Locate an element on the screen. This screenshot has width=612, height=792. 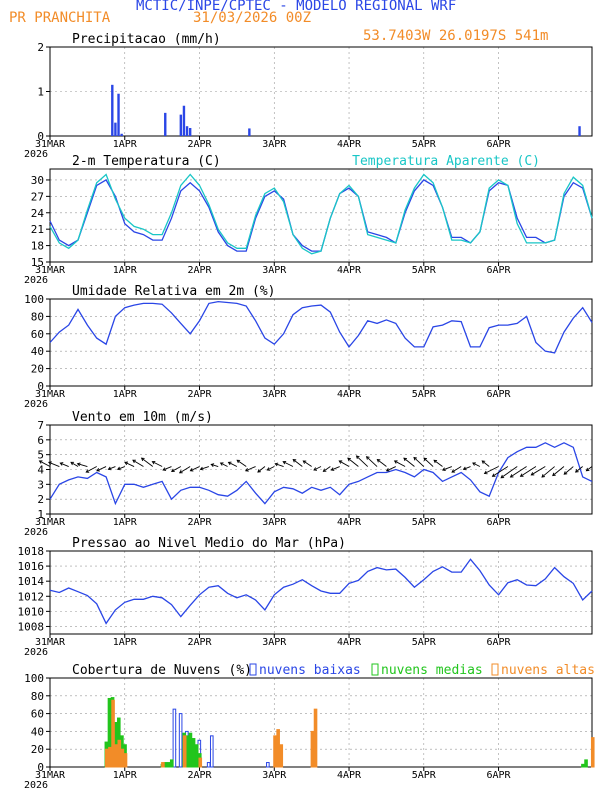
temp-panel is located at coordinates (319, 217).